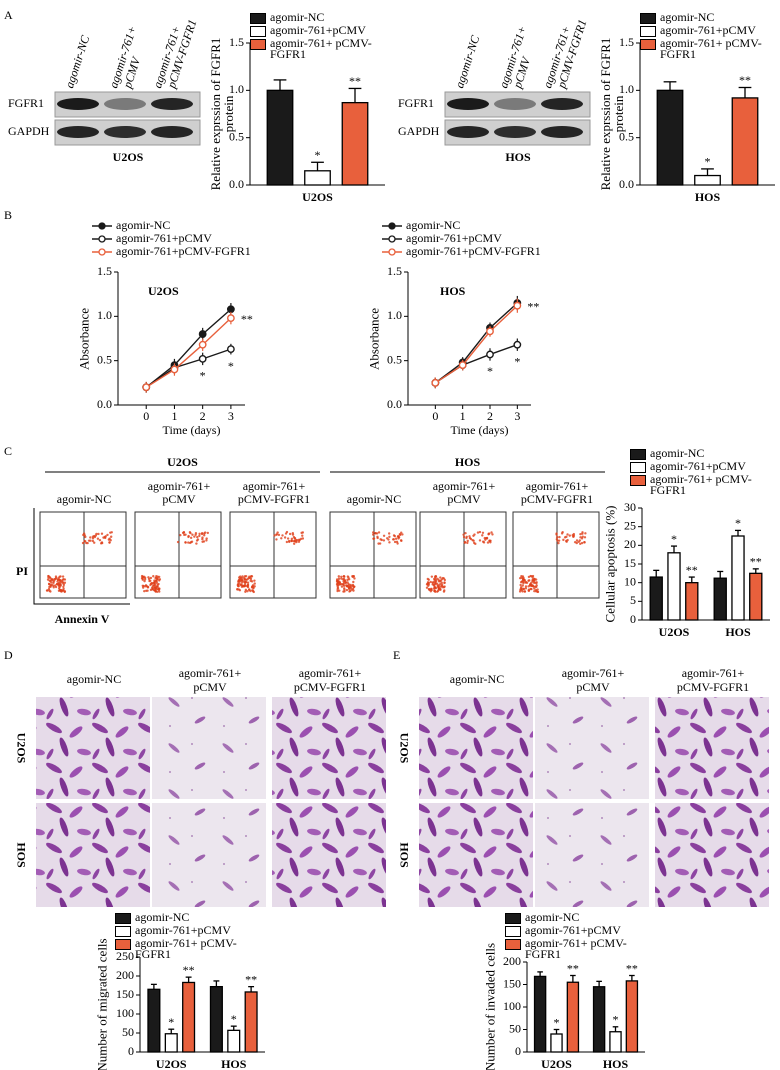 The height and width of the screenshot is (1070, 780). What do you see at coordinates (674, 632) in the screenshot?
I see `x-tick-label: U2OS` at bounding box center [674, 632].